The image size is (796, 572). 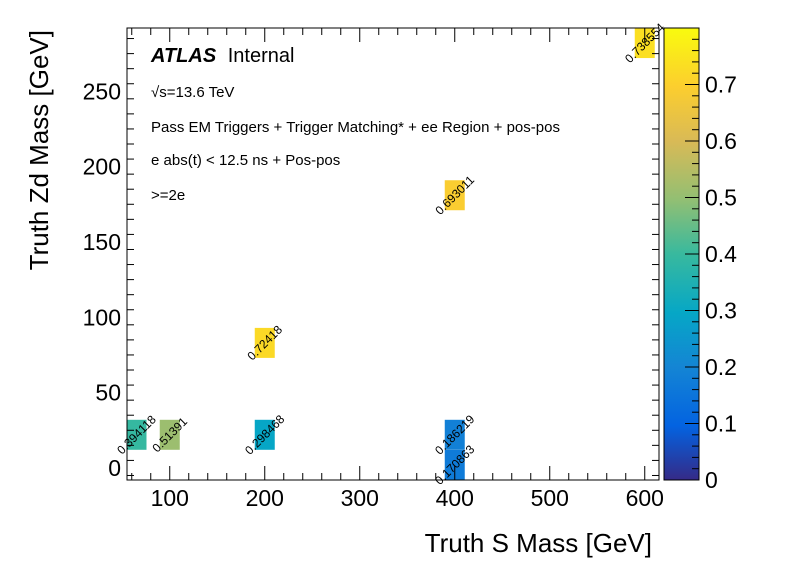 I want to click on cell-value-label: 0.298468, so click(x=265, y=435).